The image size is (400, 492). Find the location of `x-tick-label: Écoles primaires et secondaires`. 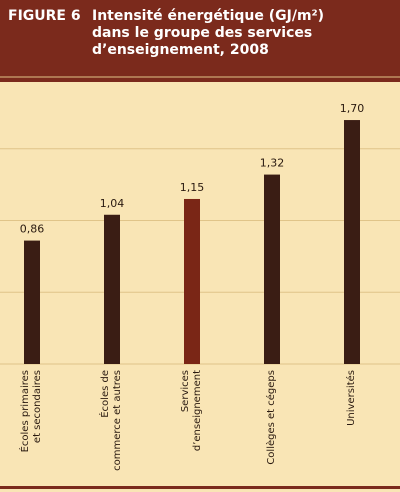

x-tick-label: Écoles primaires et secondaires is located at coordinates (31, 411).